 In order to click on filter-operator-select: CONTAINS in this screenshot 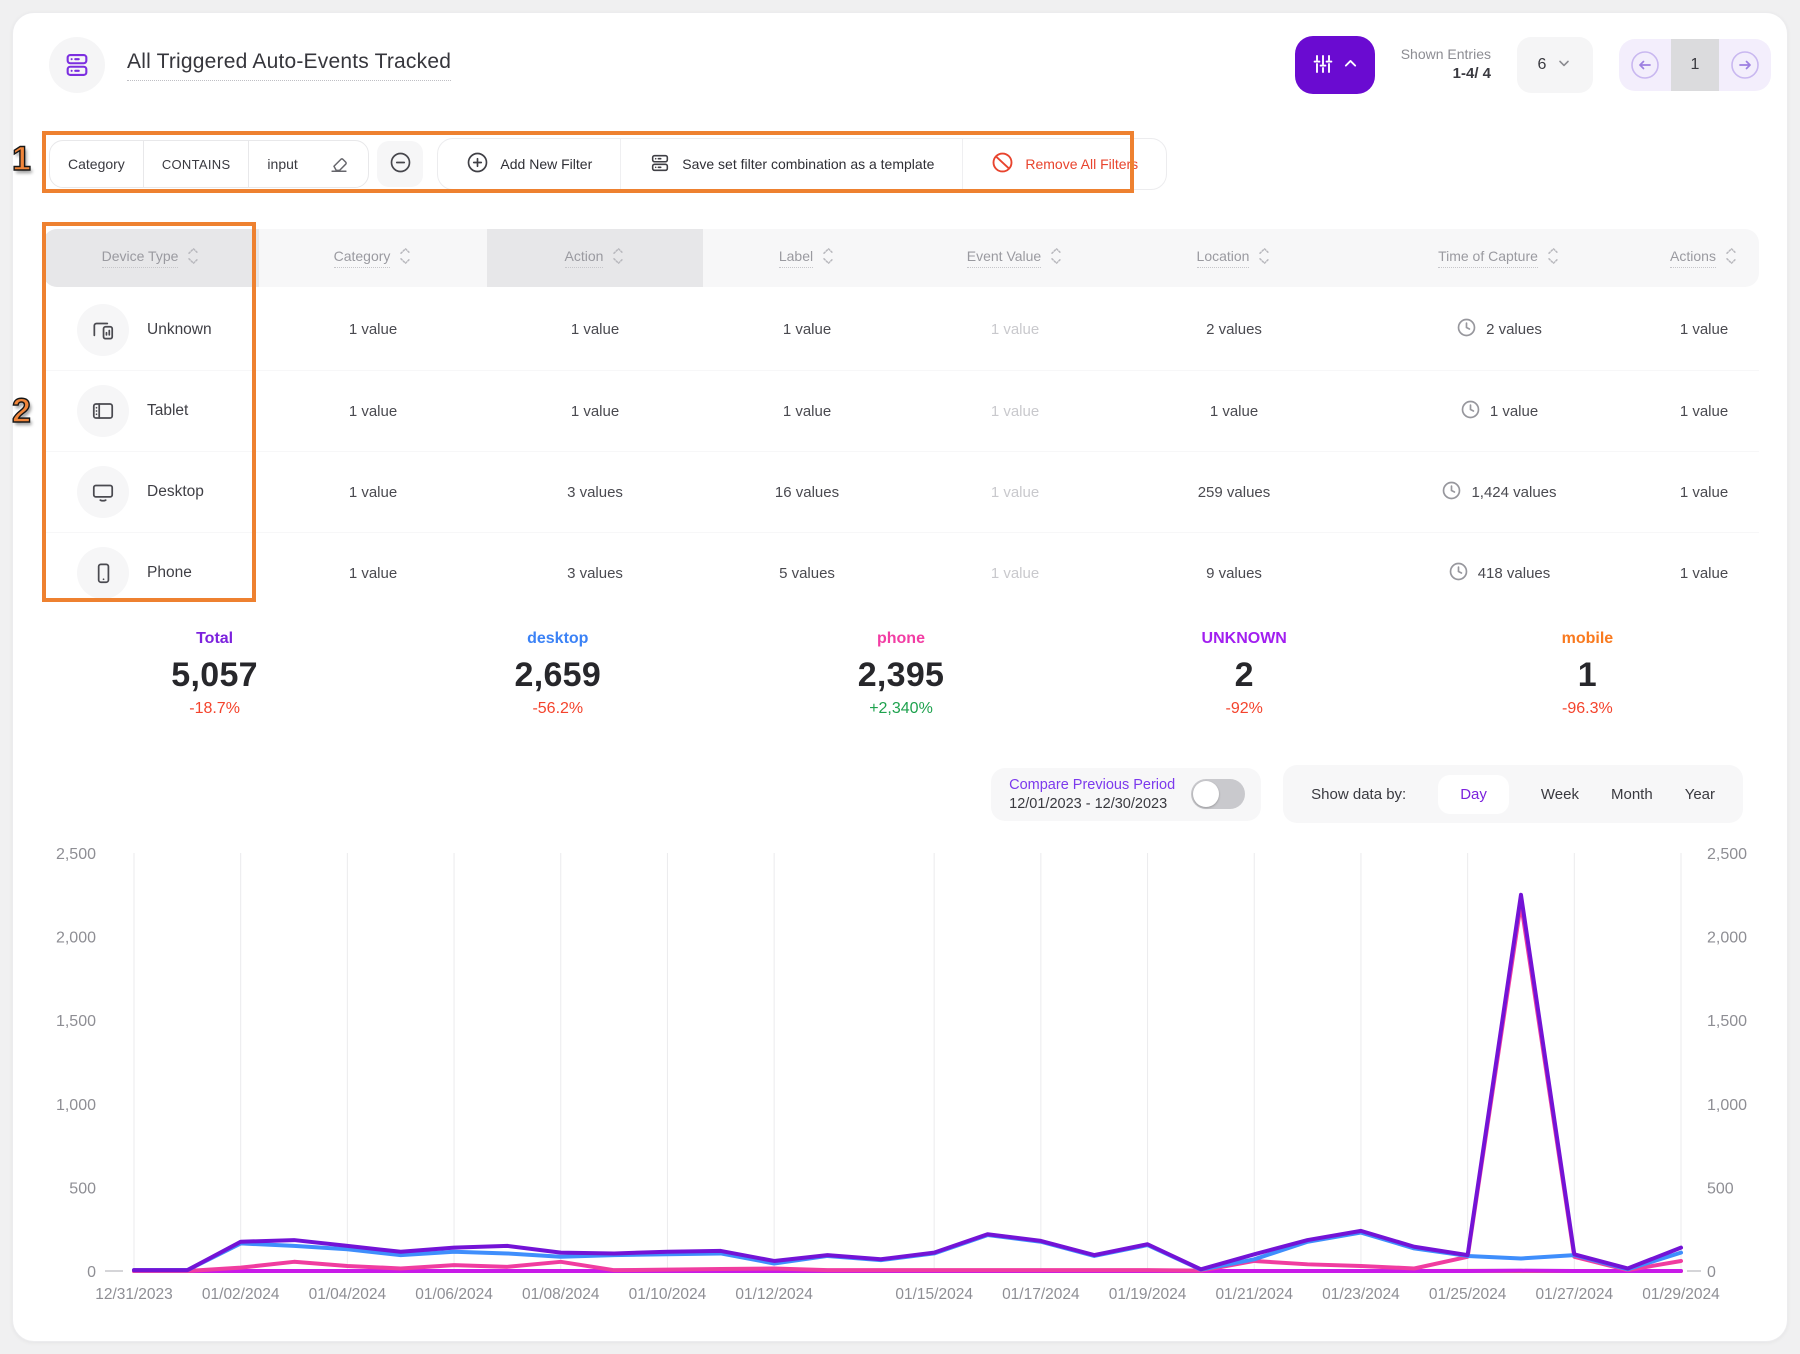, I will do `click(195, 164)`.